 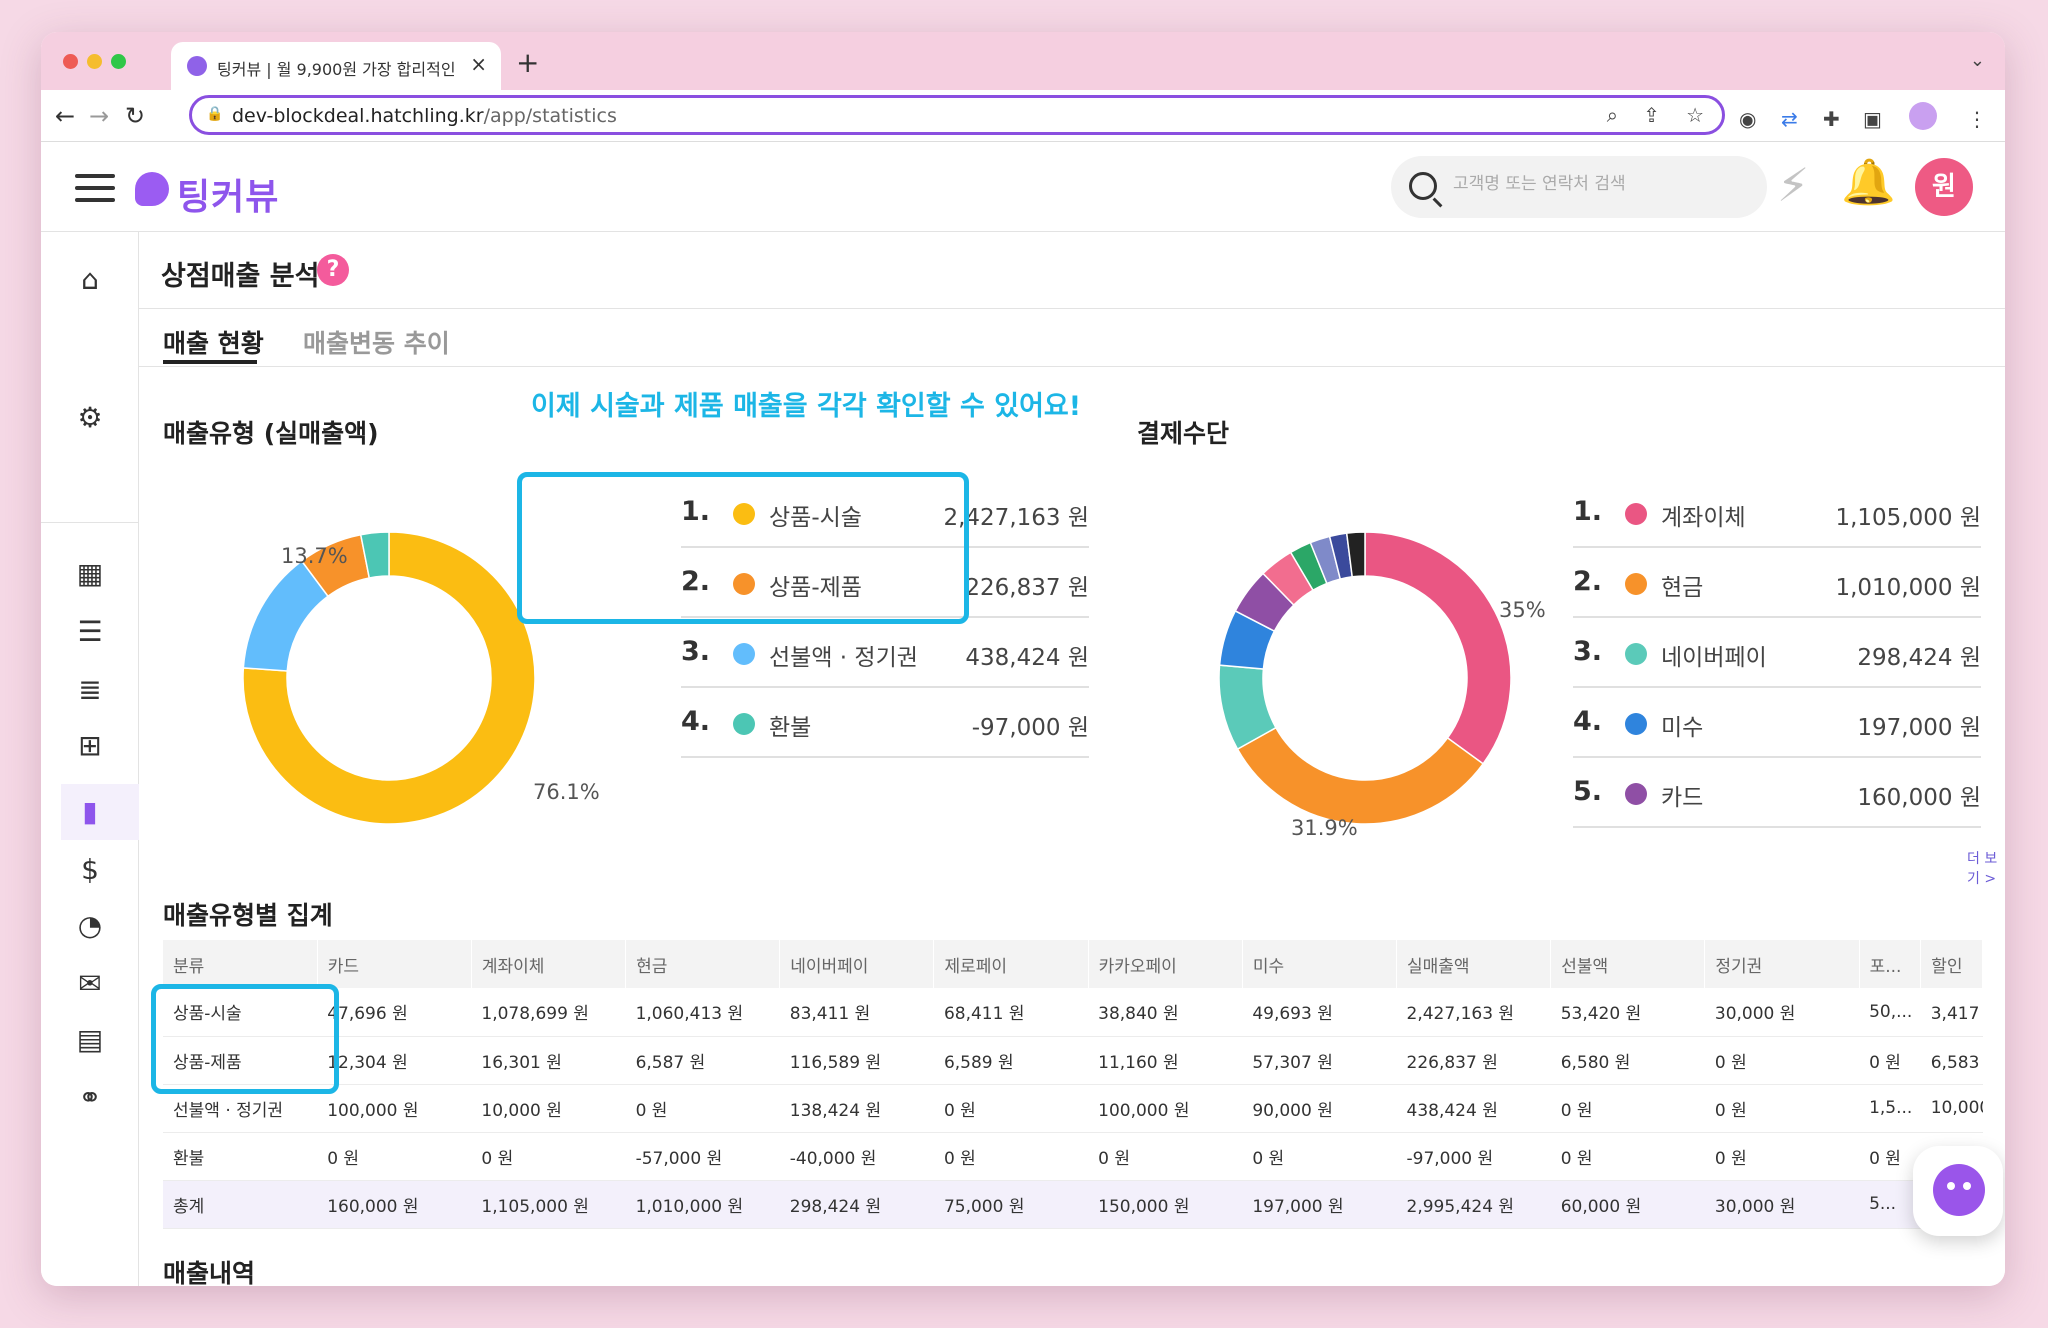 I want to click on chatbot-button, so click(x=1958, y=1191).